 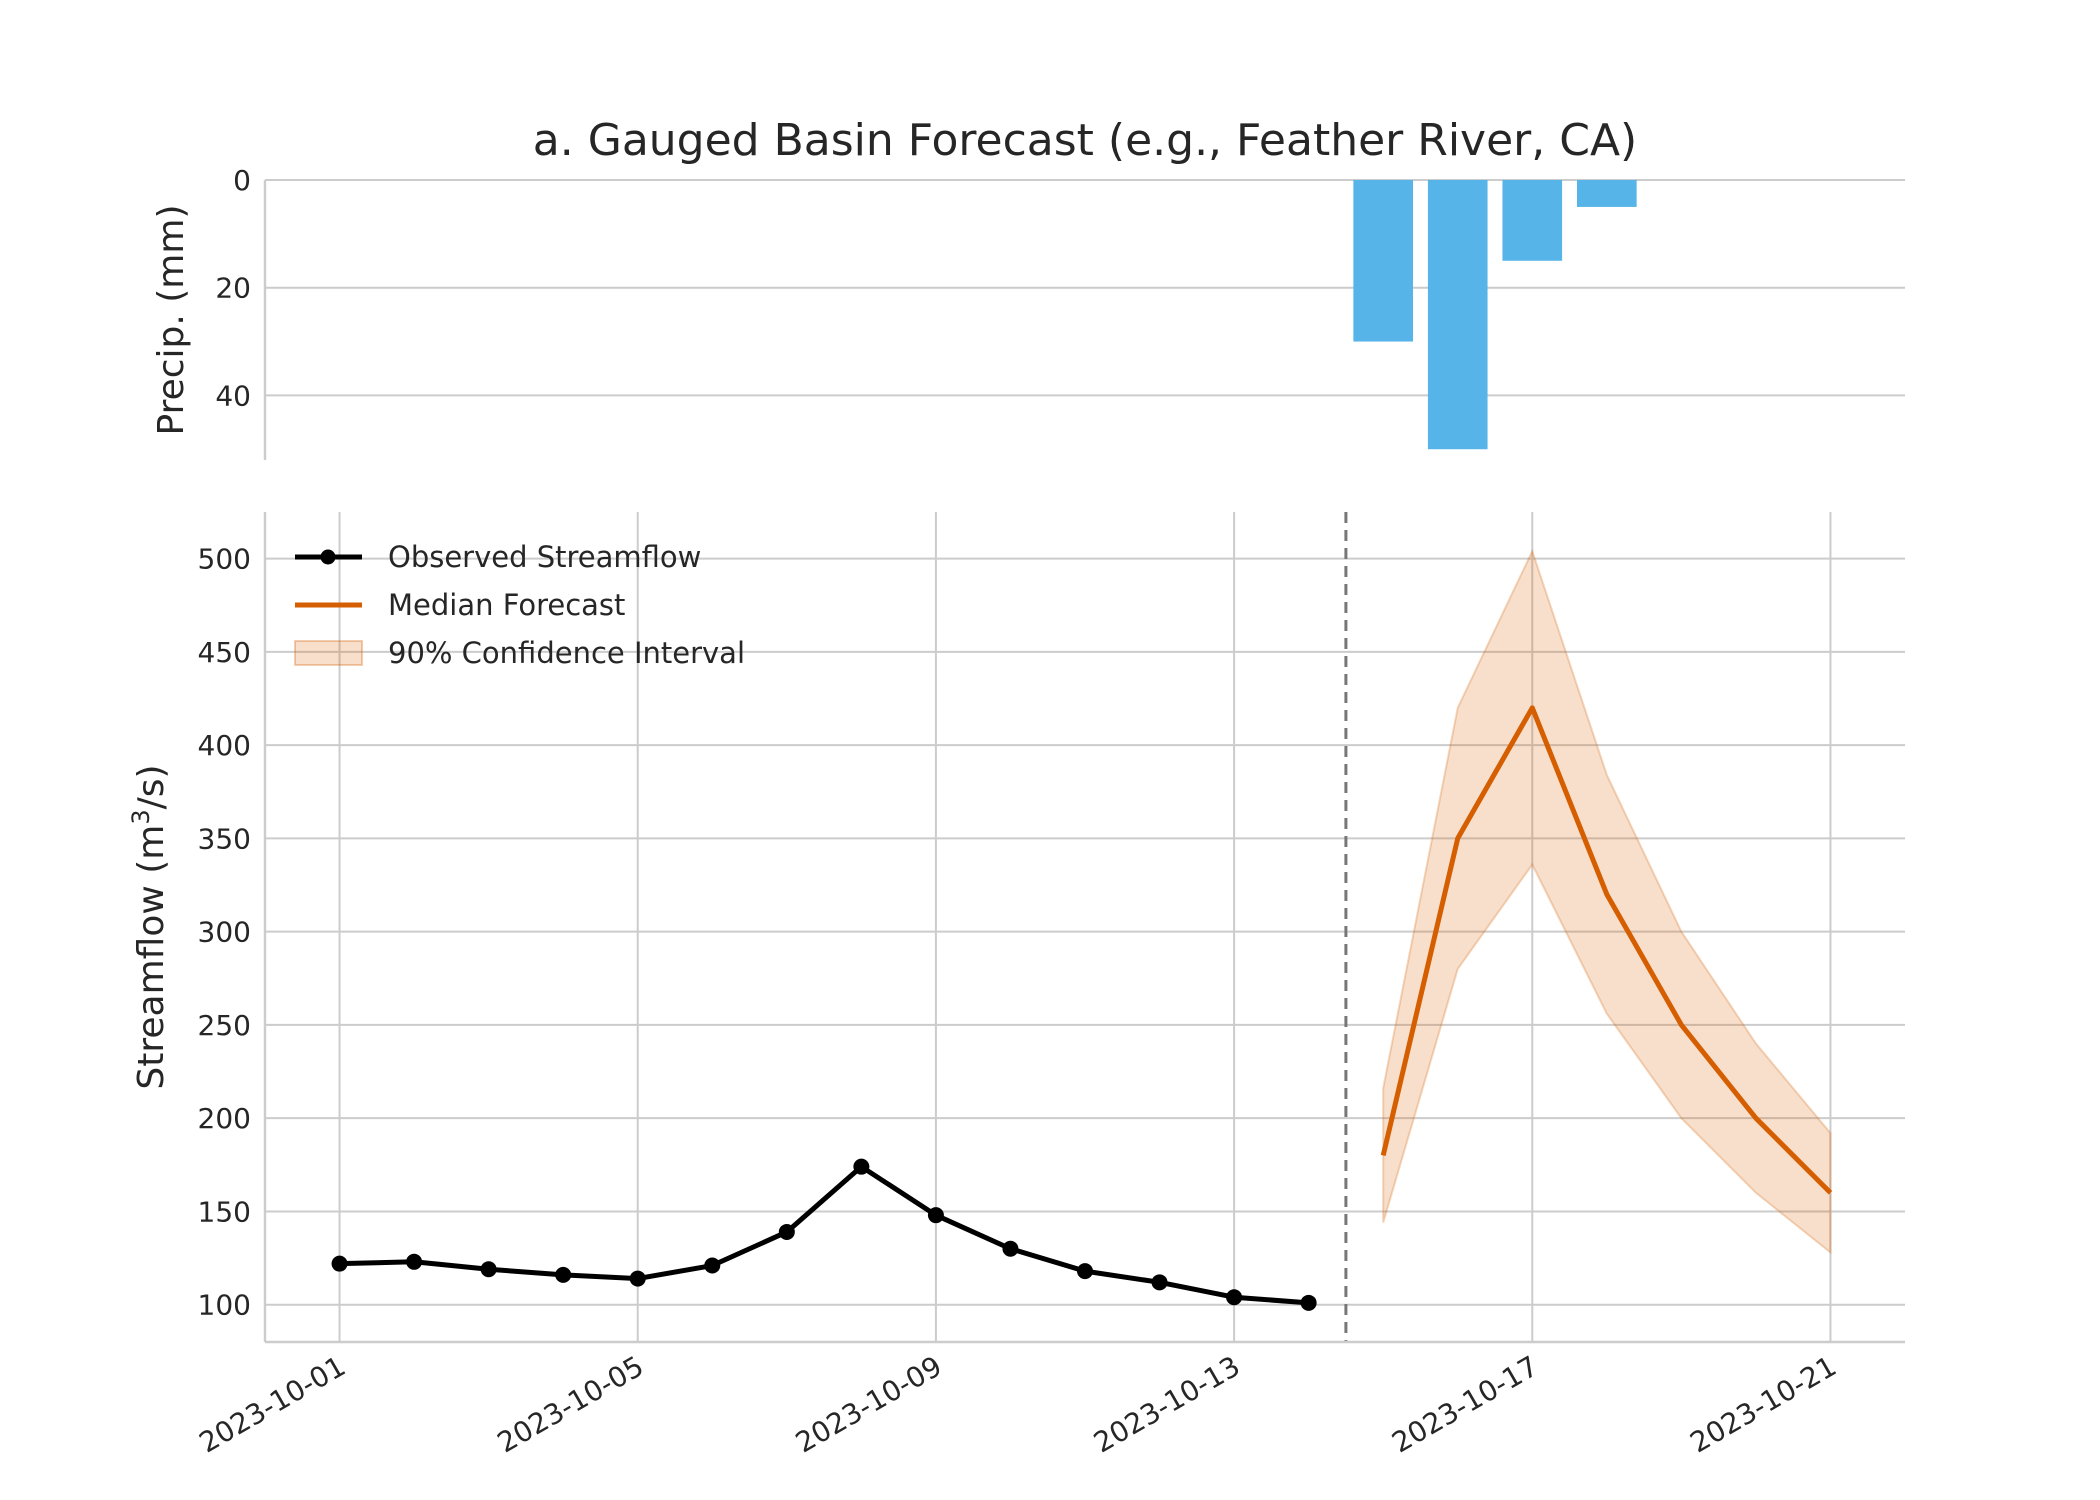 I want to click on streamflow-y-tick-label: 150, so click(x=224, y=1211).